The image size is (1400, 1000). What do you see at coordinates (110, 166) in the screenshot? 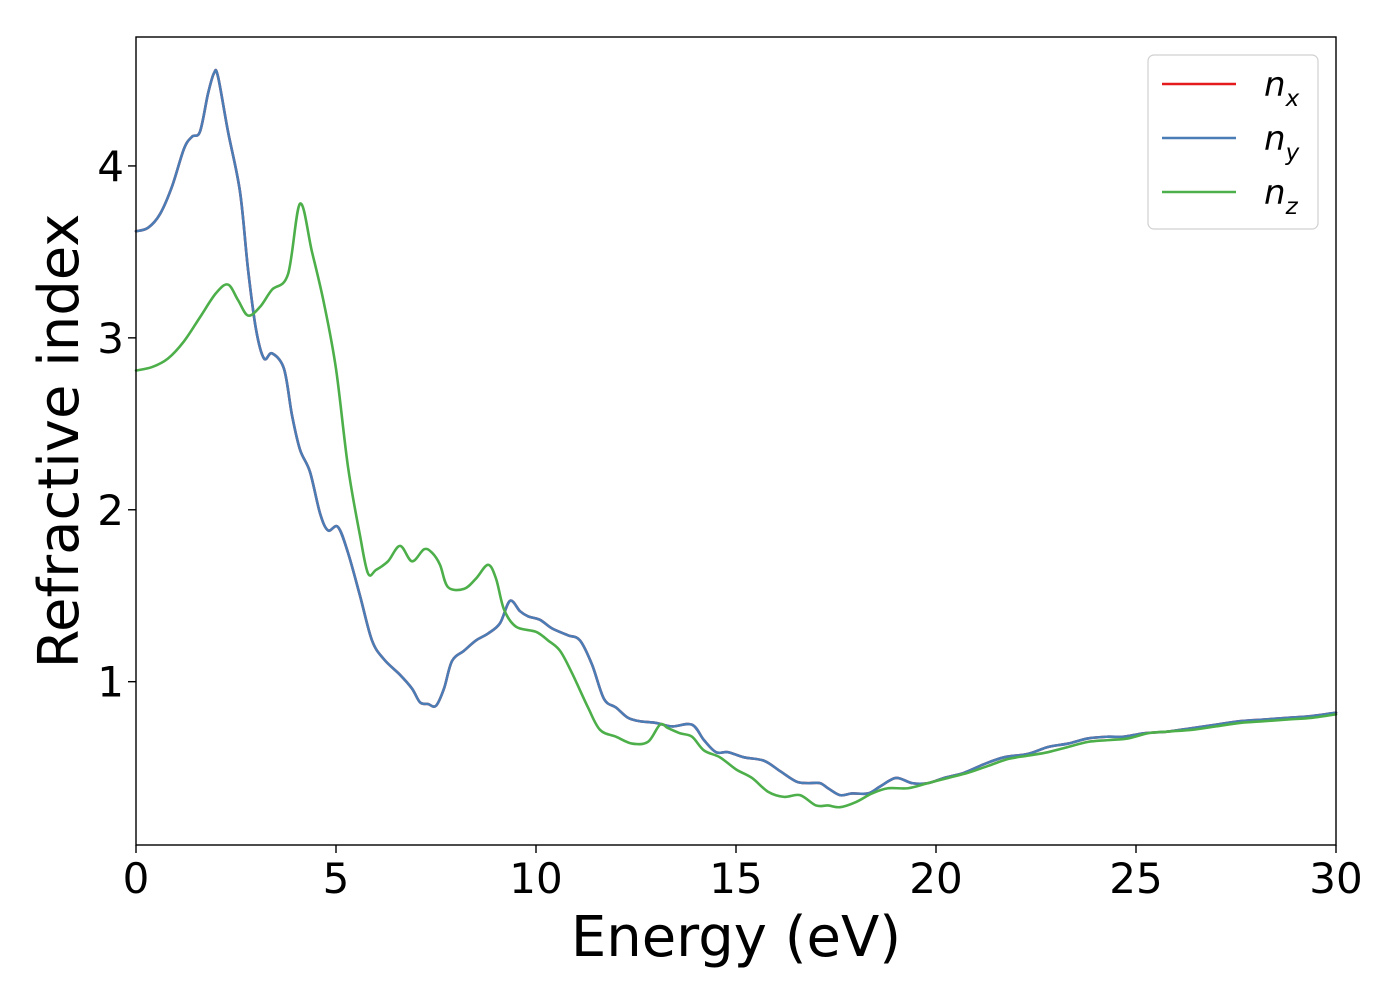
I see `y-tick-label: 4` at bounding box center [110, 166].